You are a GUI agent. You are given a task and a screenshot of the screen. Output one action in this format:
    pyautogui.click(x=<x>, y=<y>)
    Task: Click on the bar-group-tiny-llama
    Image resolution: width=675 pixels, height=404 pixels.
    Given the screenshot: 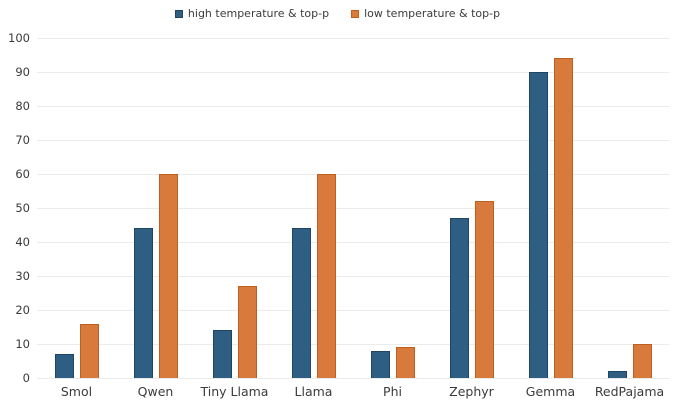 What is the action you would take?
    pyautogui.click(x=234, y=208)
    